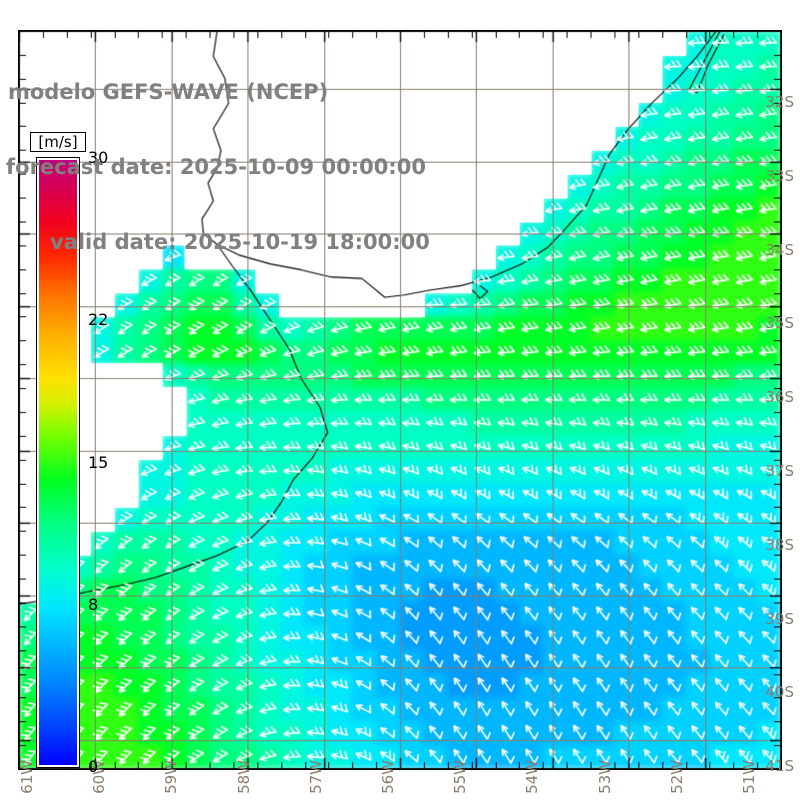 The height and width of the screenshot is (800, 800). I want to click on colorbar-tick-22: 22, so click(98, 320).